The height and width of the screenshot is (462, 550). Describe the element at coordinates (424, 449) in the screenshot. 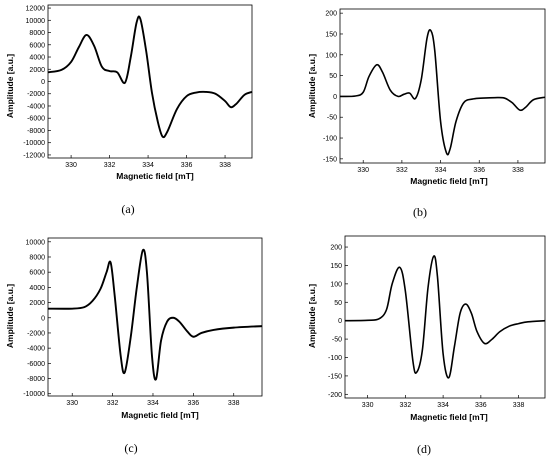

I see `panel-caption: (d)` at that location.